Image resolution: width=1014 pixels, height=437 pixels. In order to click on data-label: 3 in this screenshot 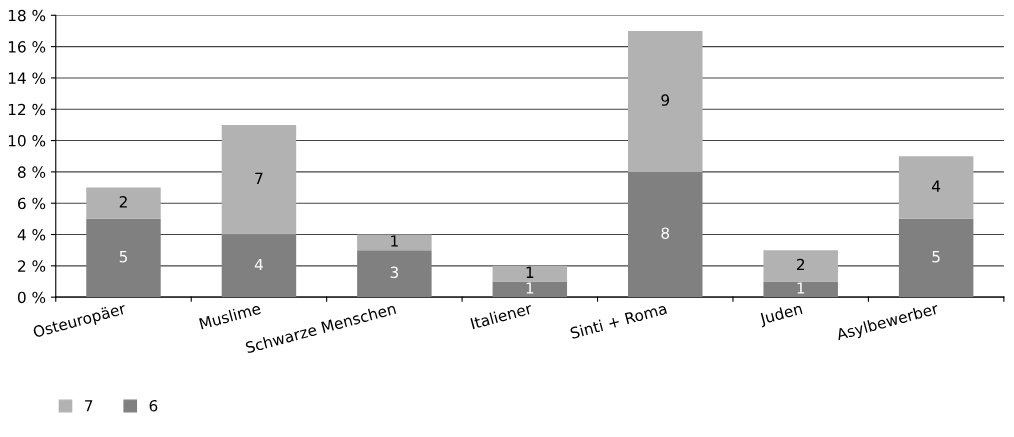, I will do `click(394, 272)`.